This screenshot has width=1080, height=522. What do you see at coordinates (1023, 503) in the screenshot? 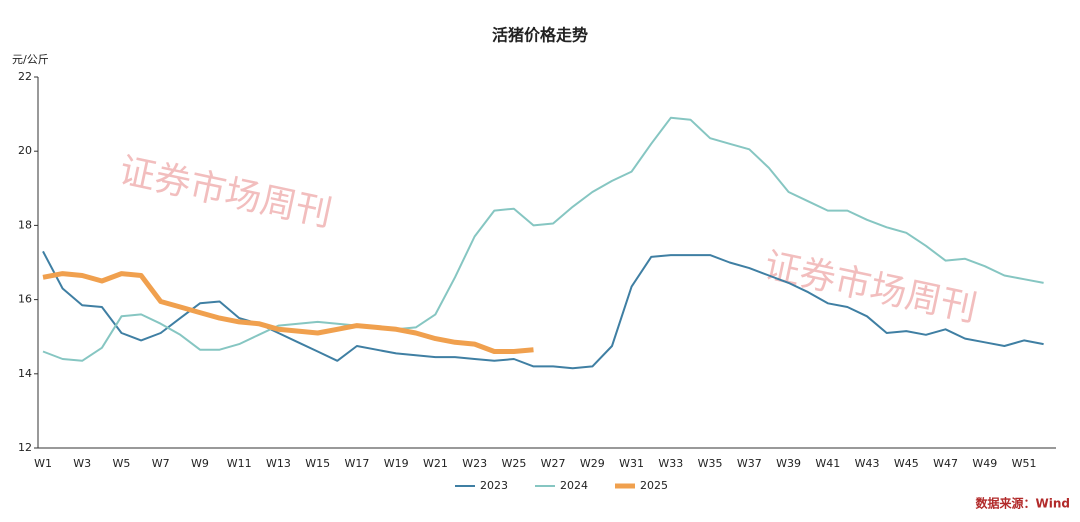
I see `source: 数据来源：Wind` at bounding box center [1023, 503].